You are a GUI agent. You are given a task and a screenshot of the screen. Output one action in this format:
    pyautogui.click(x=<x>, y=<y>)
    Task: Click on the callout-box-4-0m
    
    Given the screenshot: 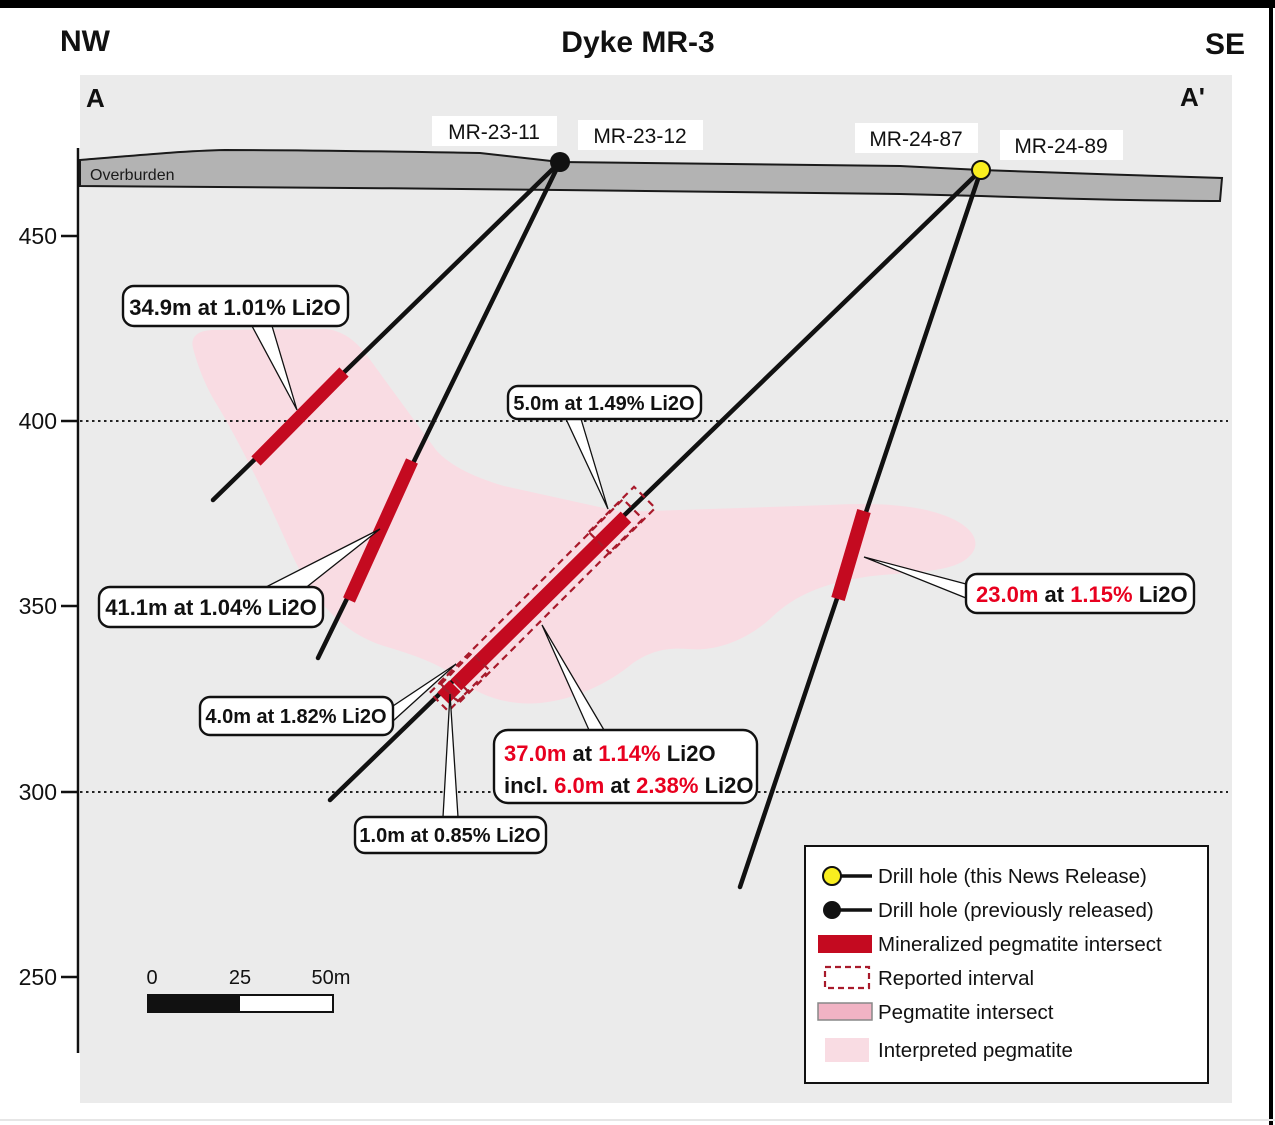 What is the action you would take?
    pyautogui.click(x=296, y=716)
    